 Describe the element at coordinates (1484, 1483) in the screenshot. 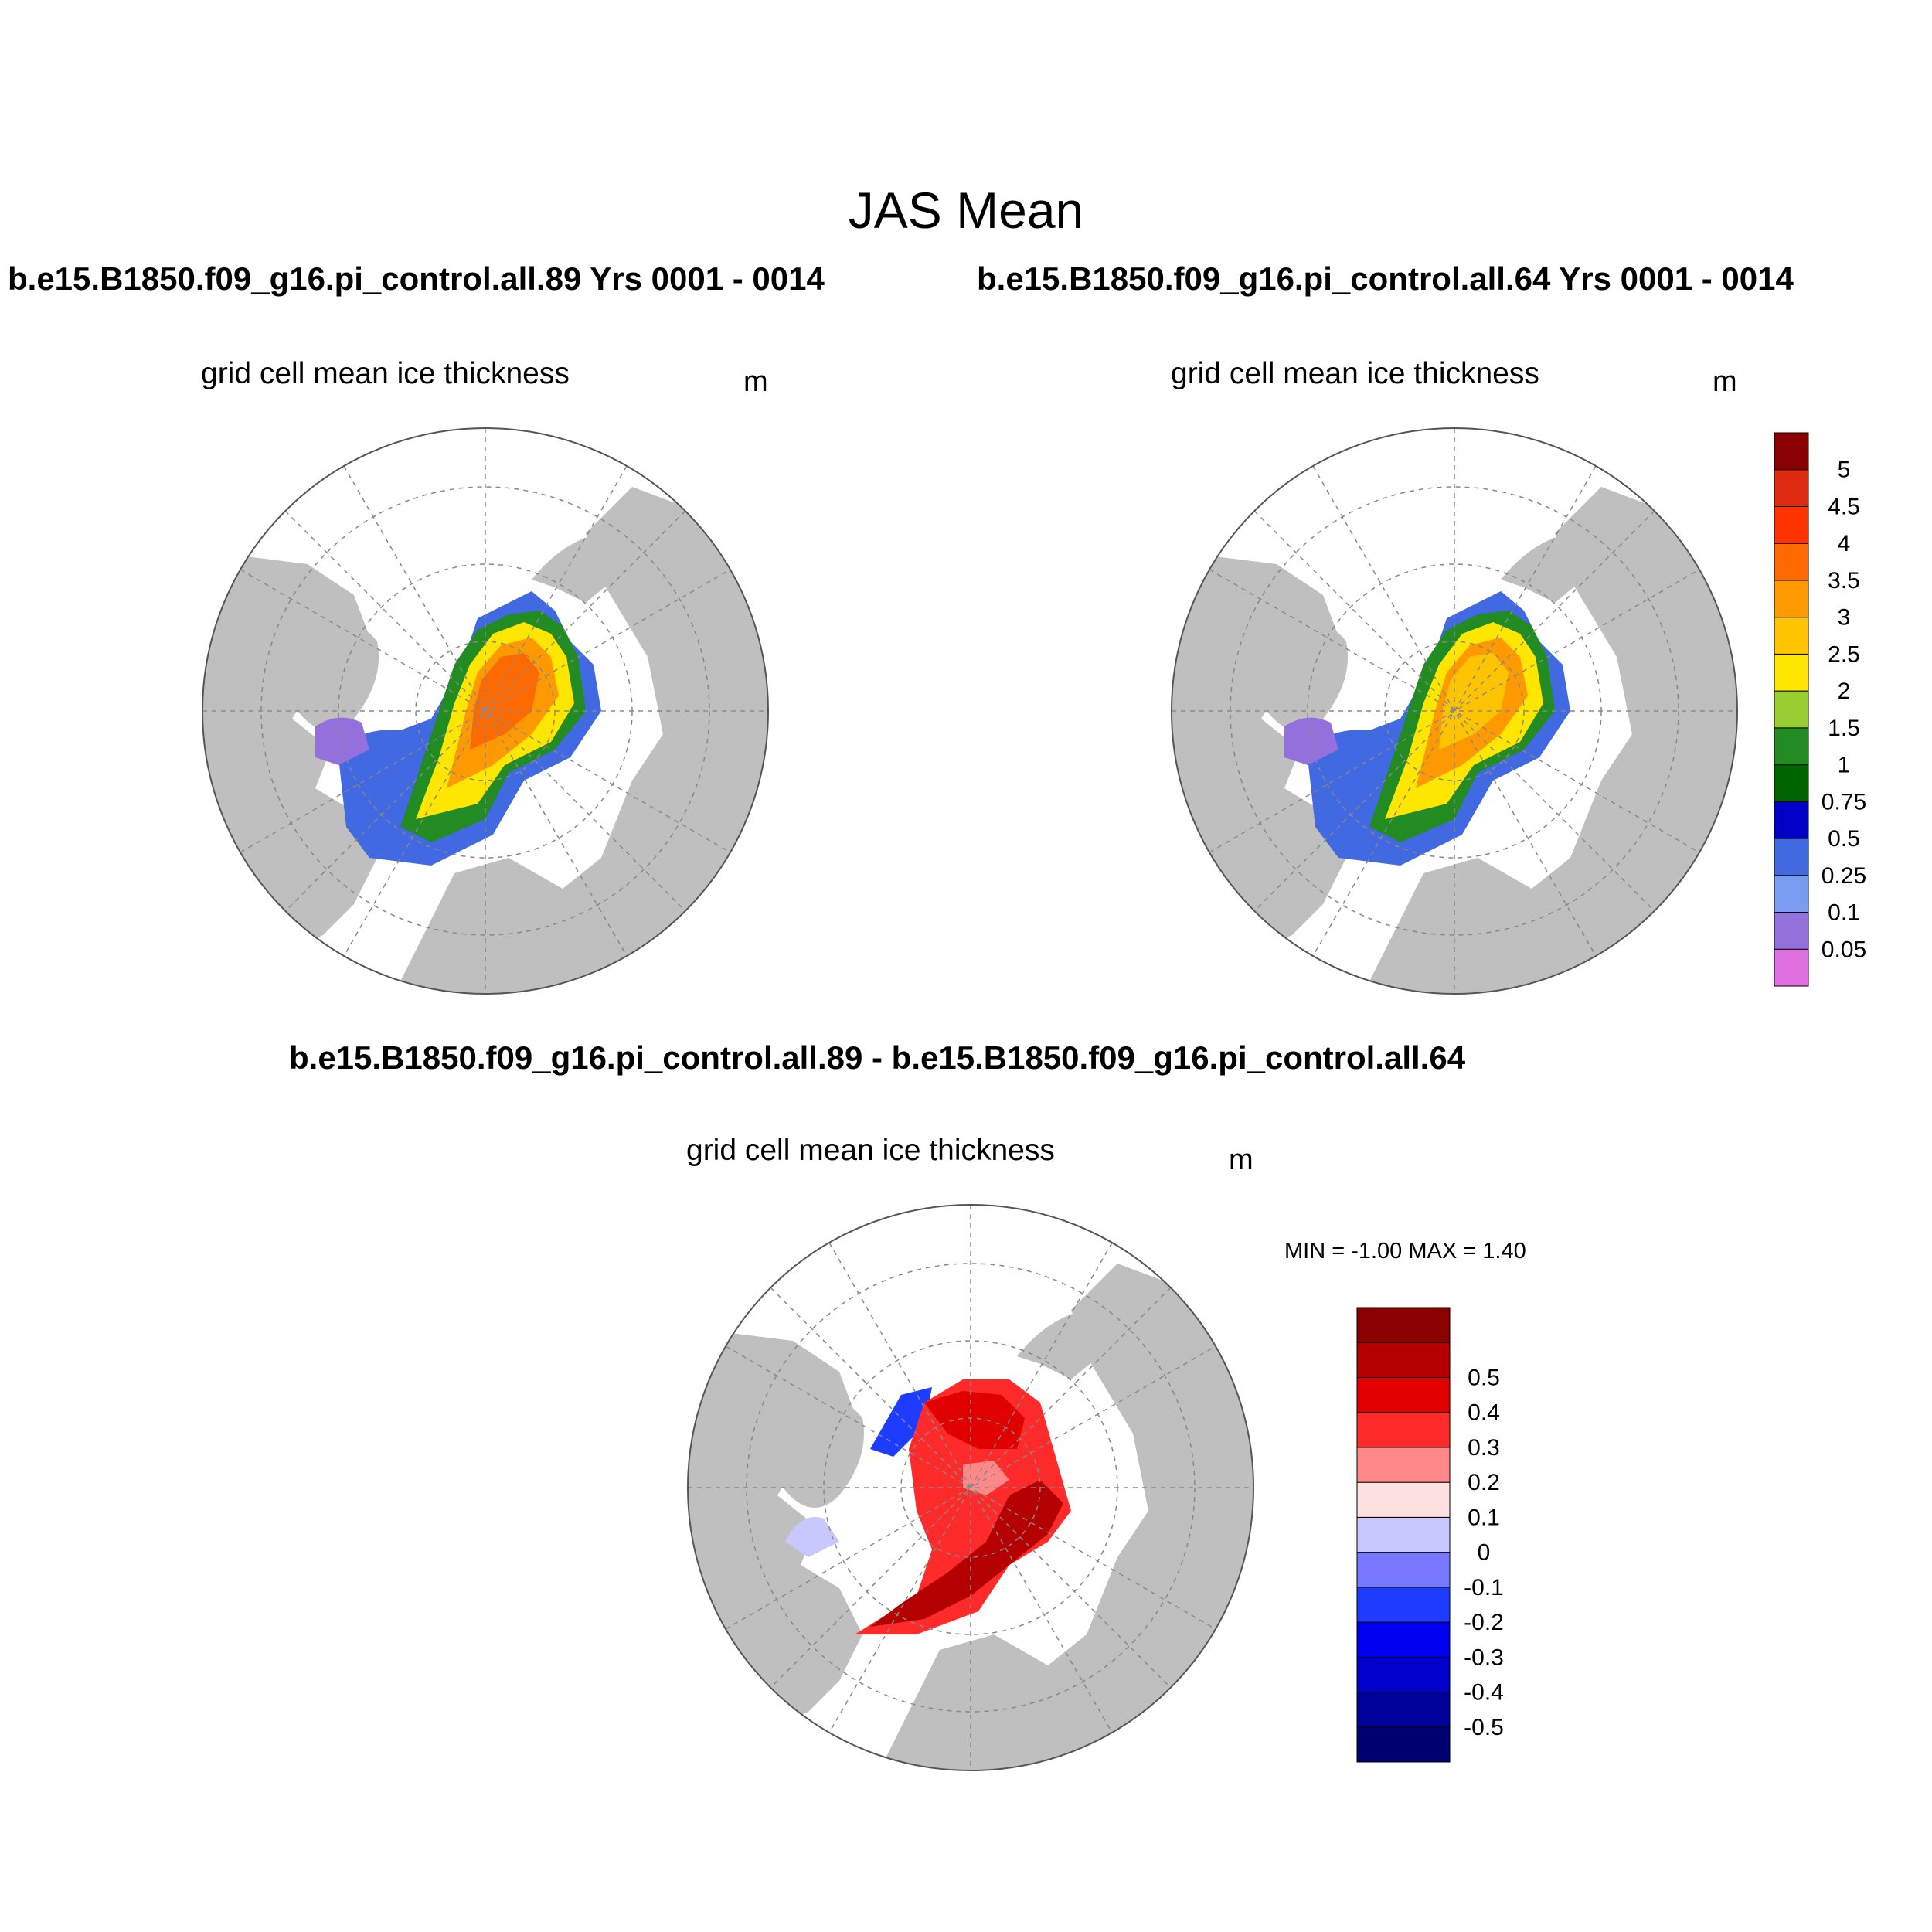

I see `colorbar-diff-tick-label: 0.2` at that location.